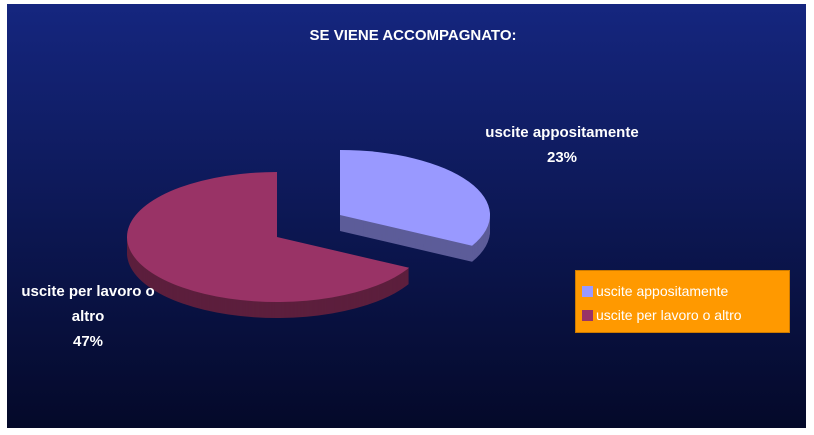 Image resolution: width=814 pixels, height=435 pixels. What do you see at coordinates (88, 304) in the screenshot?
I see `slice-label-name: uscite per lavoro o altro` at bounding box center [88, 304].